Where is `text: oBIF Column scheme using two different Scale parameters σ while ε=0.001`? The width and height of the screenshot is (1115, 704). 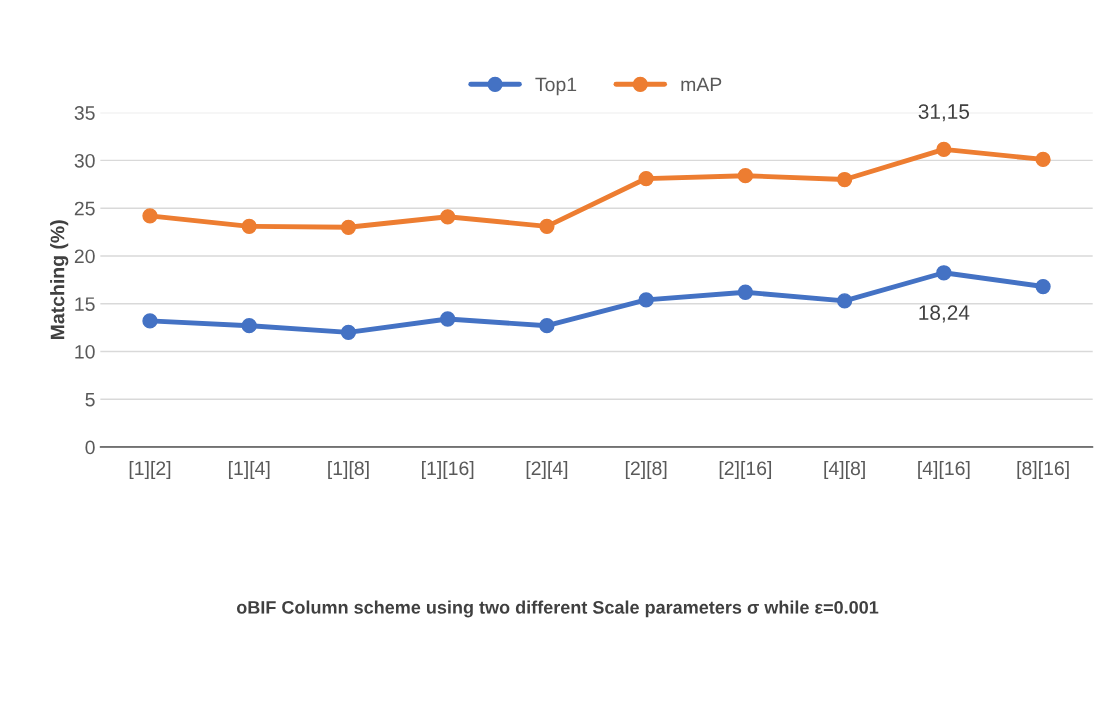 text: oBIF Column scheme using two different Scale parameters σ while ε=0.001 is located at coordinates (557, 609).